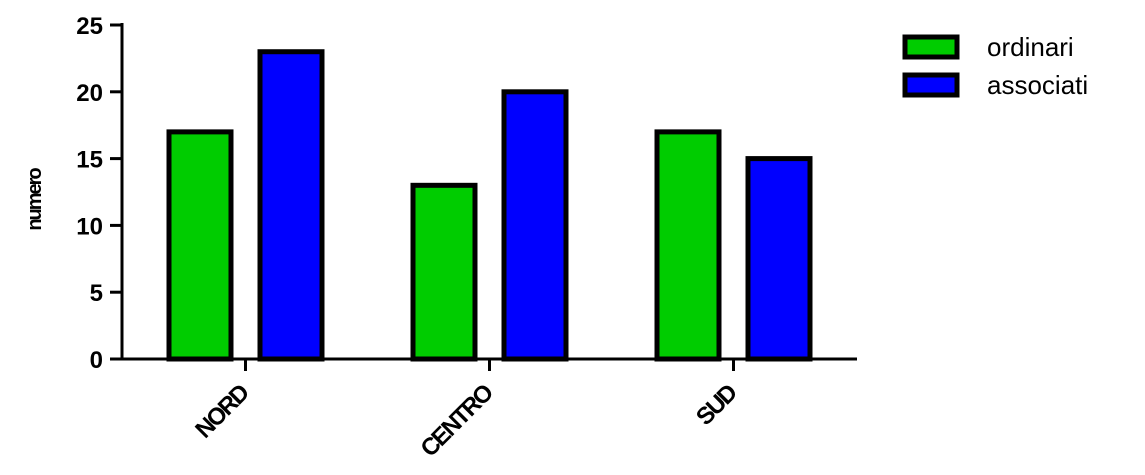 This screenshot has height=475, width=1145. I want to click on y-tick-label-1: 5, so click(96, 293).